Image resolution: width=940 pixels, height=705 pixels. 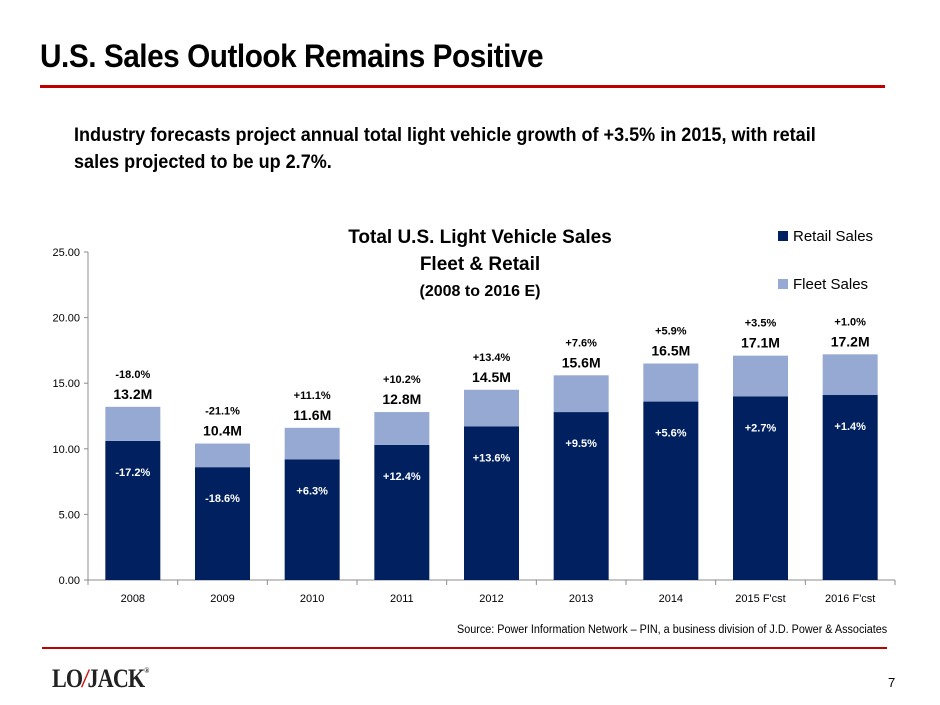 What do you see at coordinates (581, 444) in the screenshot?
I see `retail-growth-label: +9.5%` at bounding box center [581, 444].